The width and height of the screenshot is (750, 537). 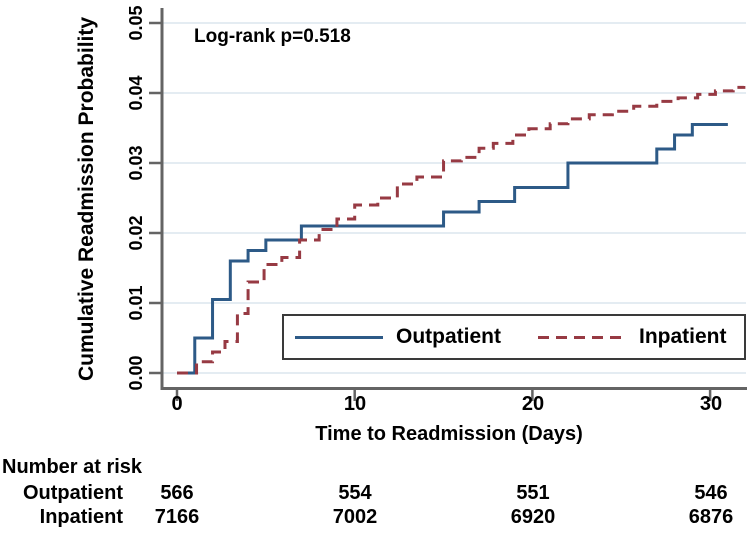 I want to click on y-tick-label-004: 0.04, so click(x=136, y=93).